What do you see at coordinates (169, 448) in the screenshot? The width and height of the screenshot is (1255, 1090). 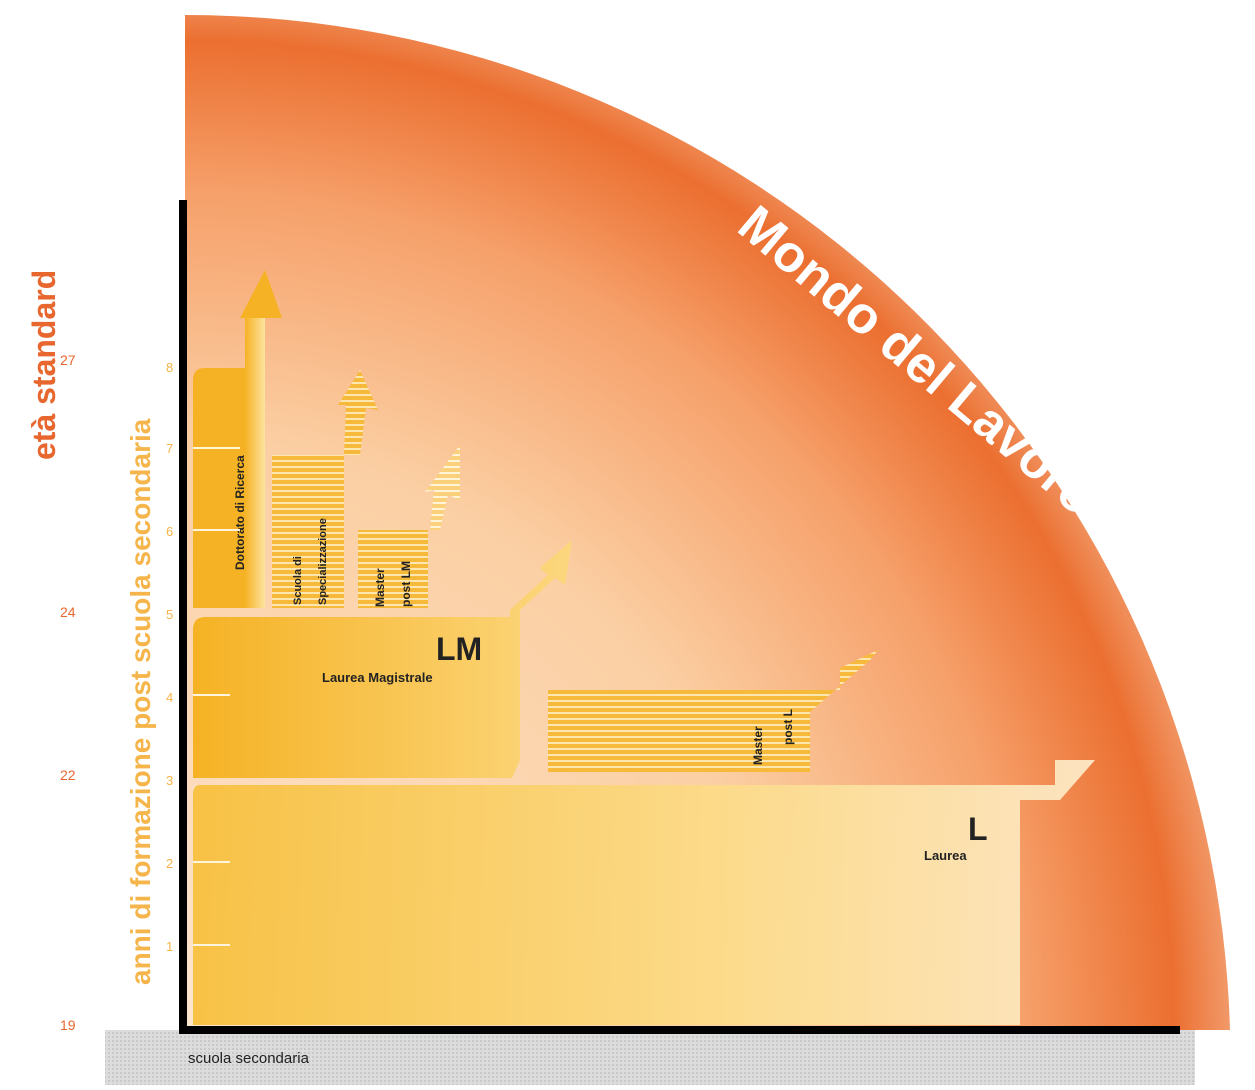 I see `year-tick-7: 7` at bounding box center [169, 448].